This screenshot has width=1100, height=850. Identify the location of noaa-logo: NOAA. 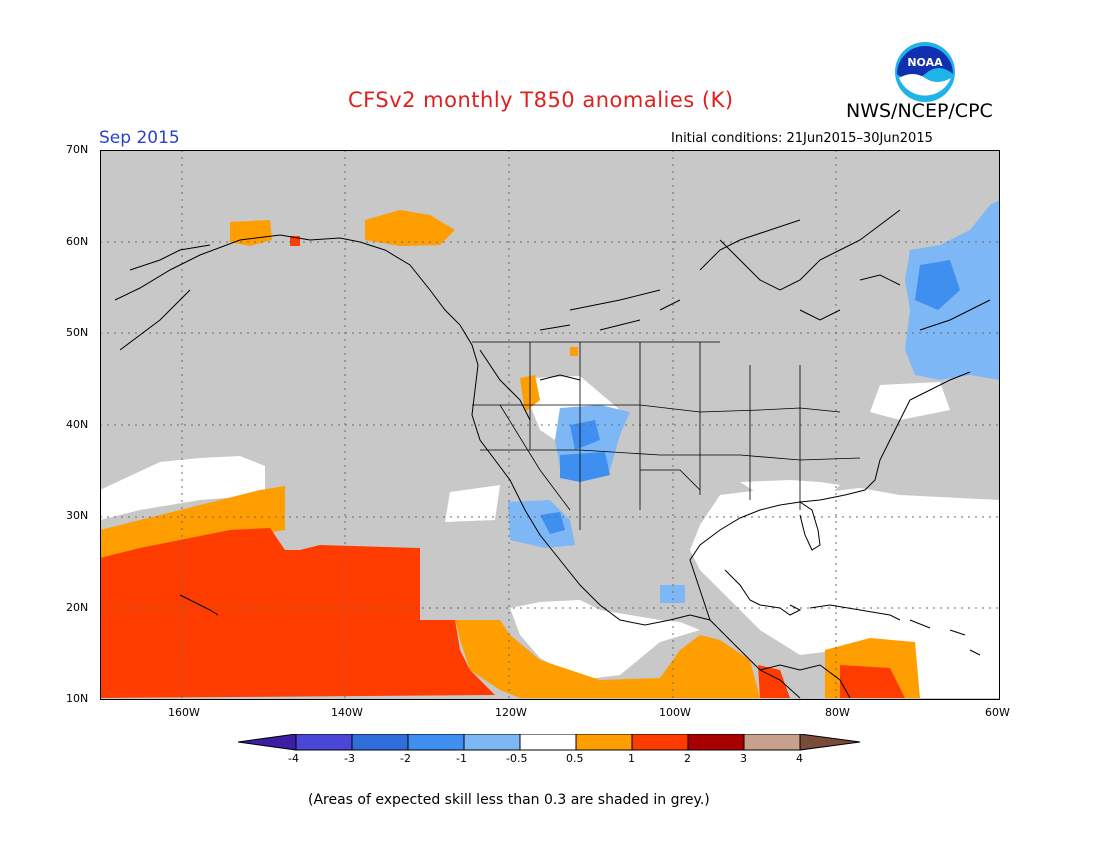
(925, 74).